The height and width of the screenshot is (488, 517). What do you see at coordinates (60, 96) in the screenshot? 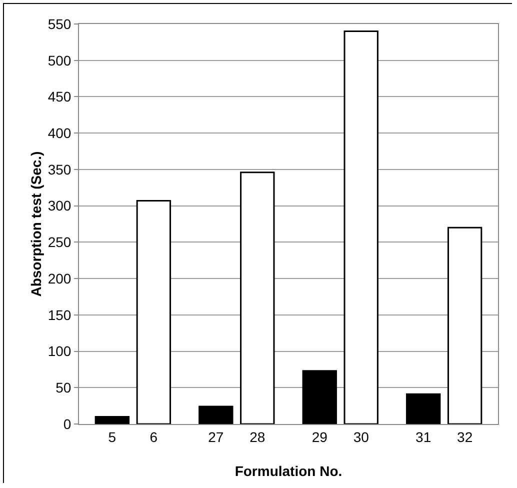
I see `y-tick-label: 450` at bounding box center [60, 96].